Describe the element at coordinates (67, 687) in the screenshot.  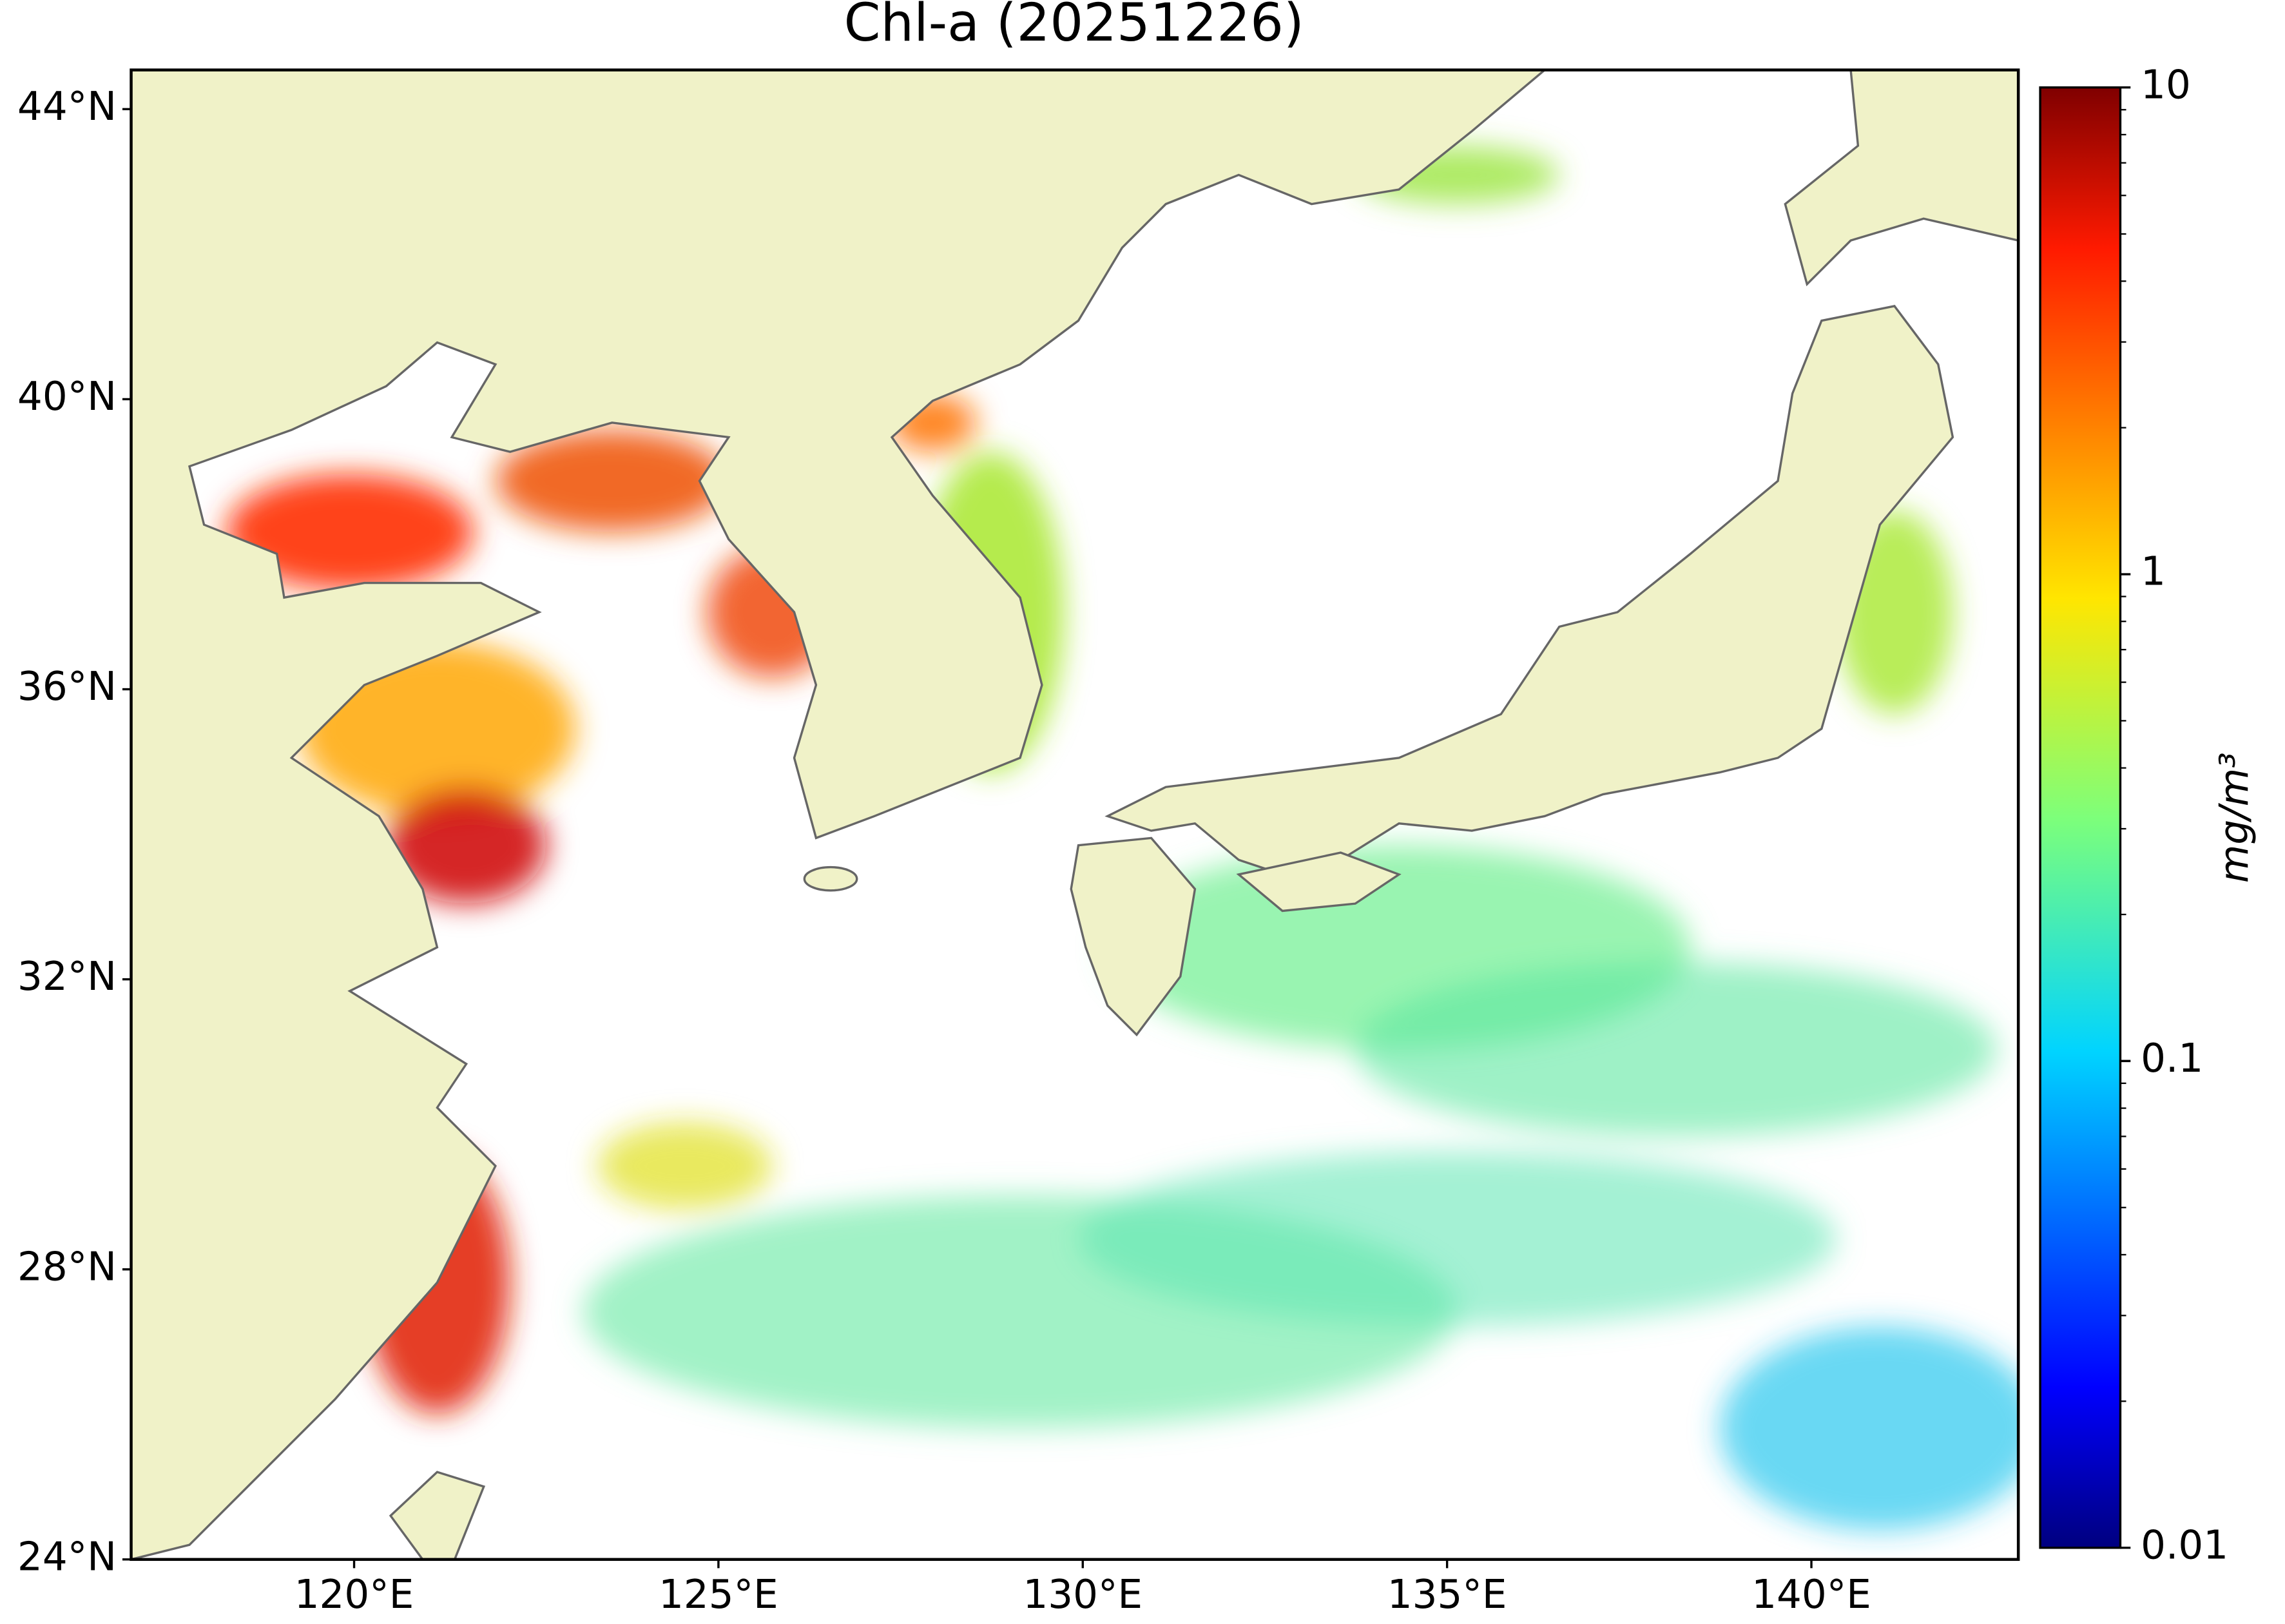
I see `y-tick-label: 36°N` at that location.